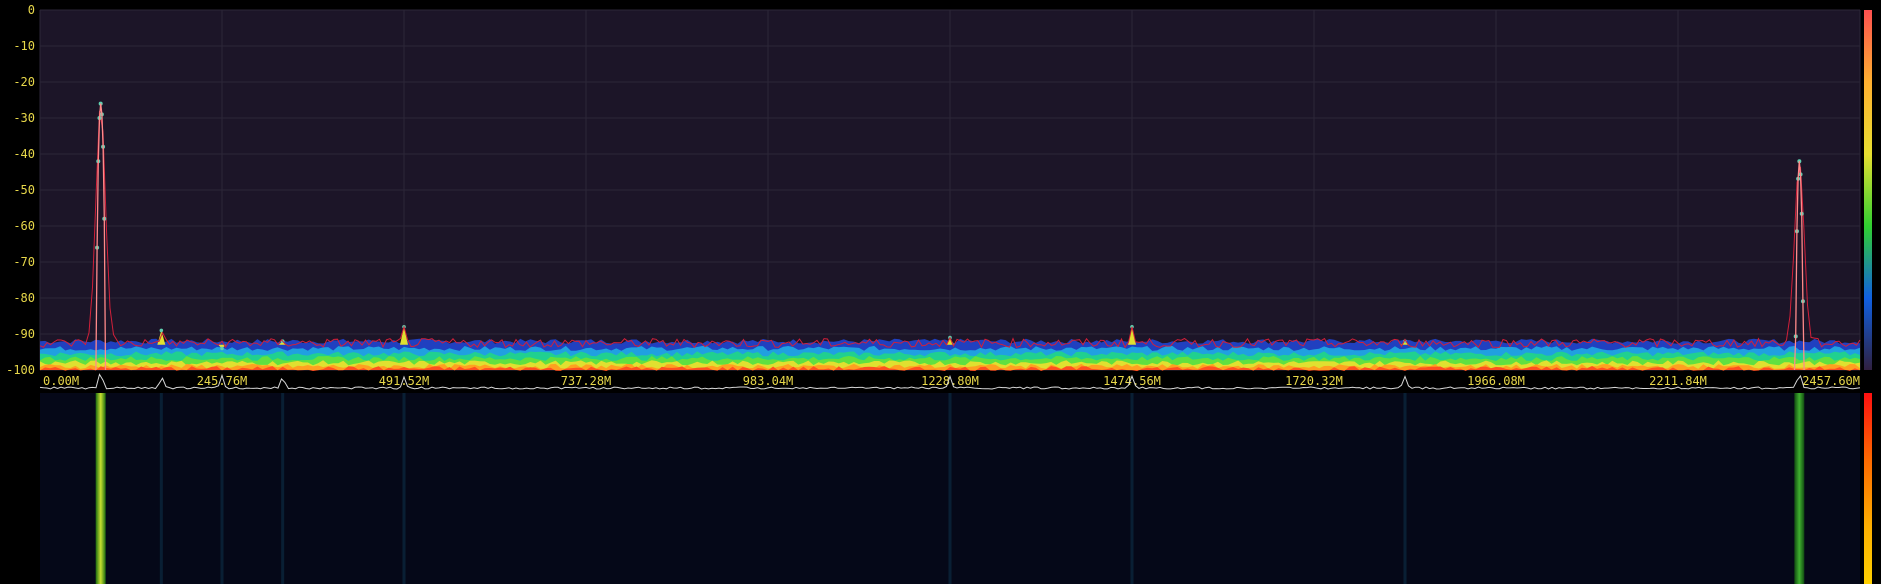 The height and width of the screenshot is (584, 1881). Describe the element at coordinates (1868, 488) in the screenshot. I see `colorbar-bottom` at that location.